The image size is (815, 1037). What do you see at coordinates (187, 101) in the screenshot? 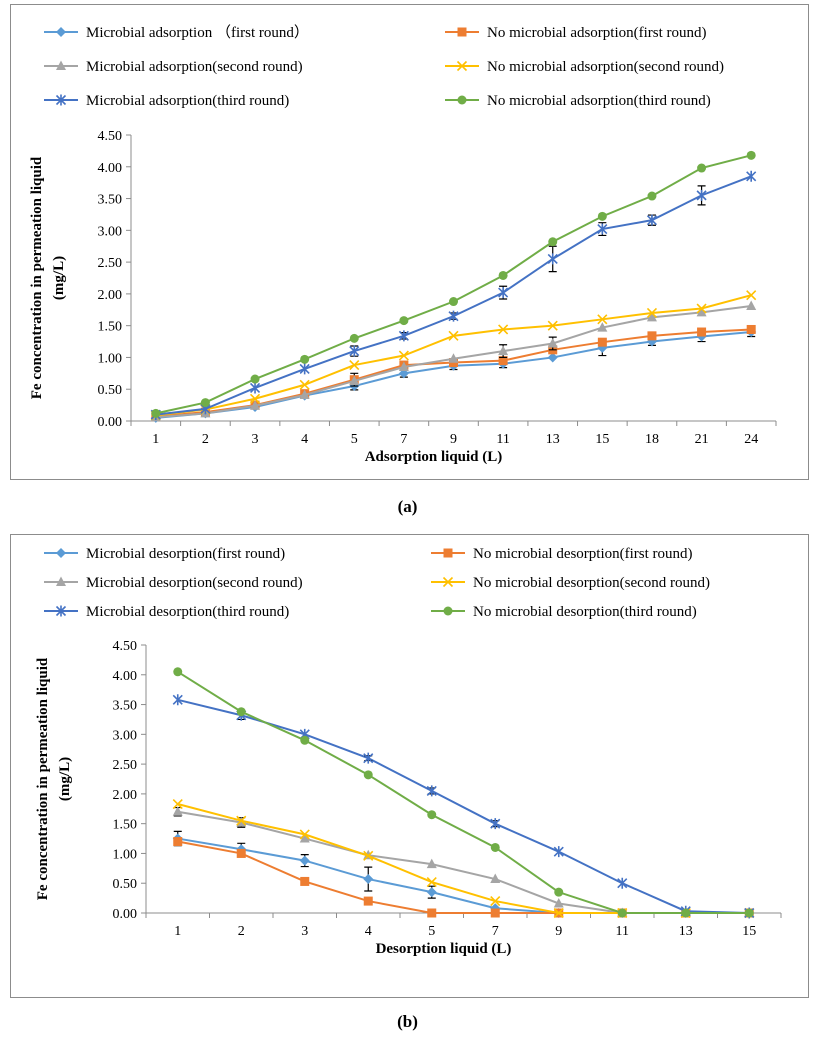
I see `chart-a-legend-label-4: Microbial adsorption(third round)` at bounding box center [187, 101].